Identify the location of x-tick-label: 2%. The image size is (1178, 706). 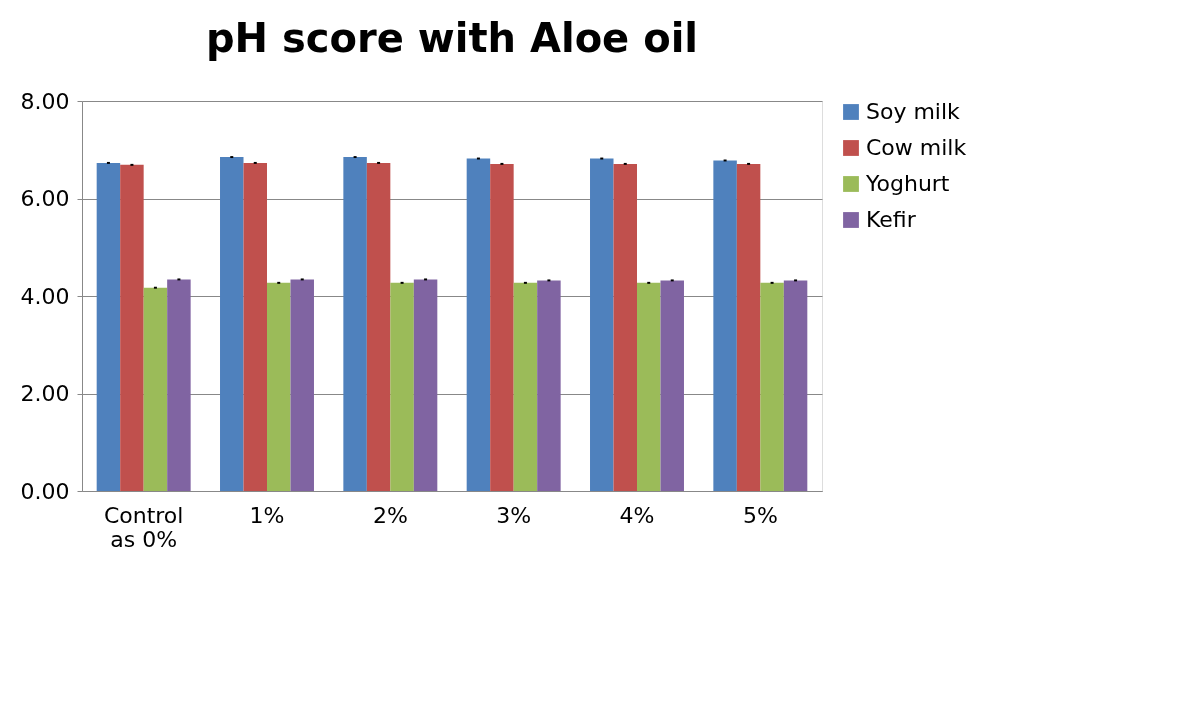
(390, 515).